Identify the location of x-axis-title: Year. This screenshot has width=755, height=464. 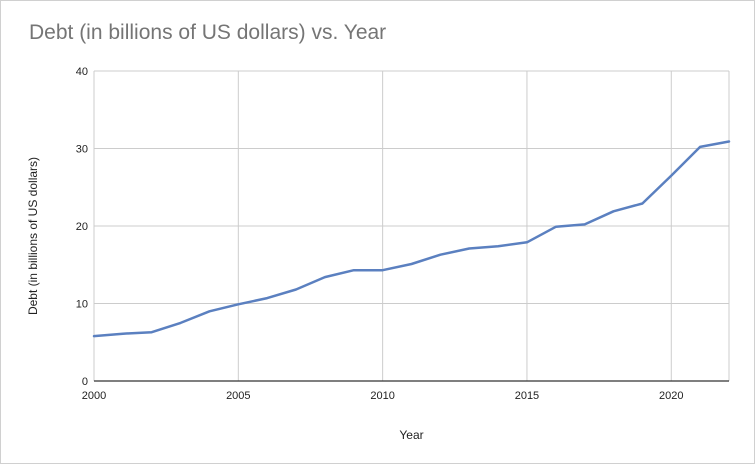
(411, 435).